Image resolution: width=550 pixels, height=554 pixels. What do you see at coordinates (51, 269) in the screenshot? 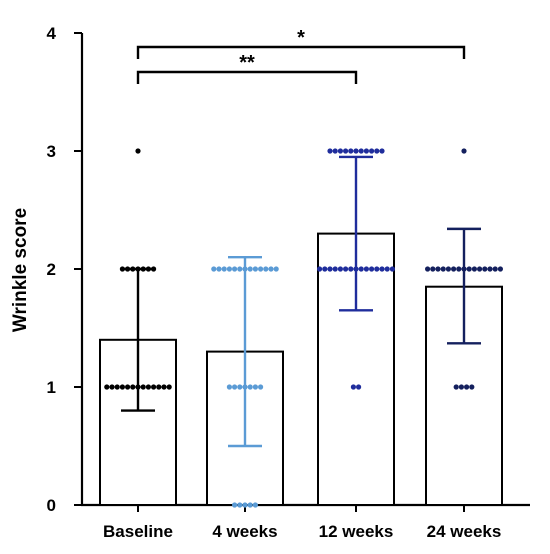
I see `y-tick-label-2: 2` at bounding box center [51, 269].